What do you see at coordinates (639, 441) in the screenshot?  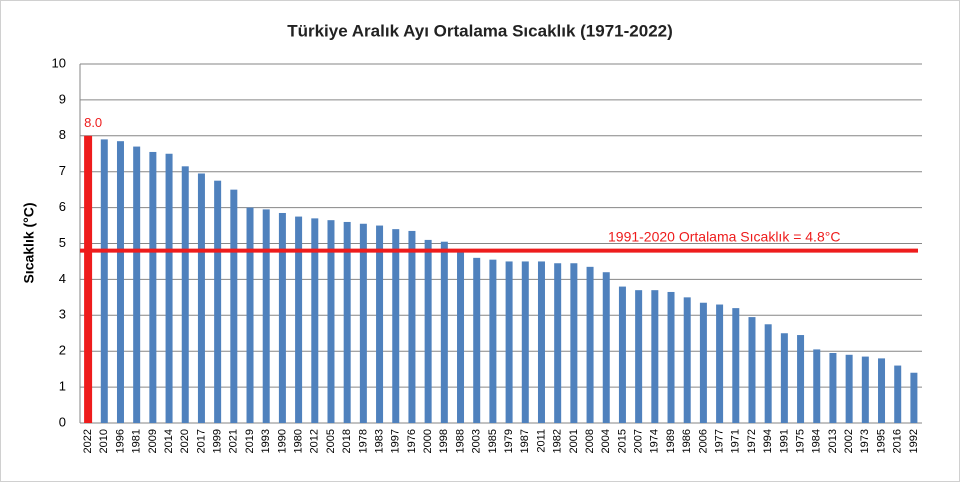 I see `x-tick-label: 2007` at bounding box center [639, 441].